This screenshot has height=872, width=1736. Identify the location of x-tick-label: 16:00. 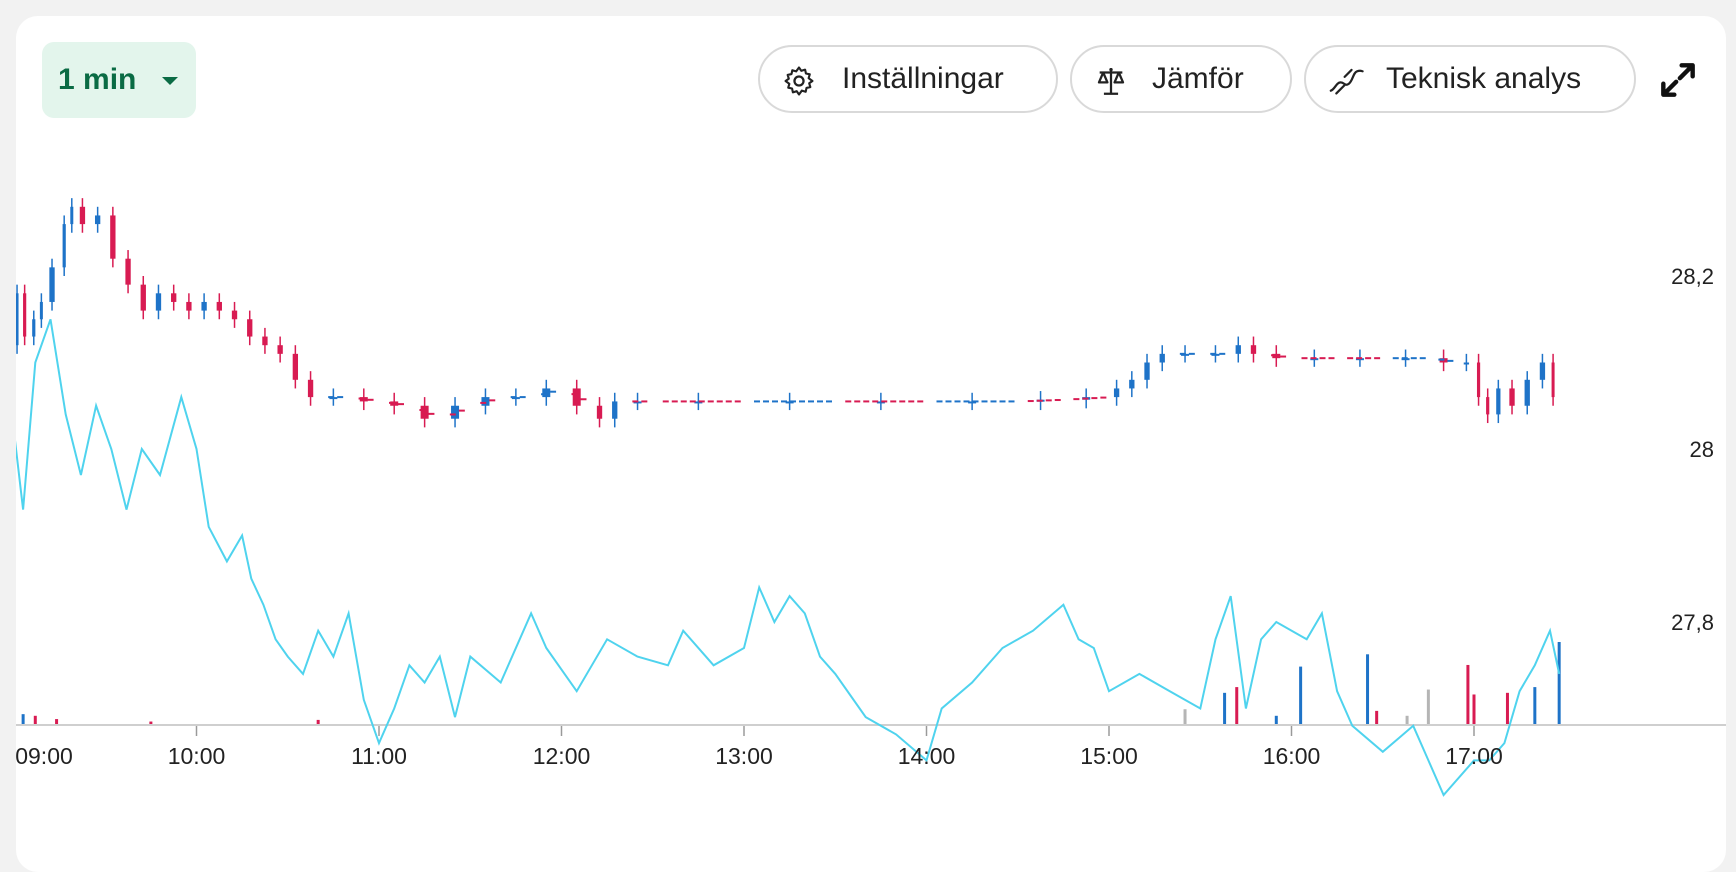
(1292, 756).